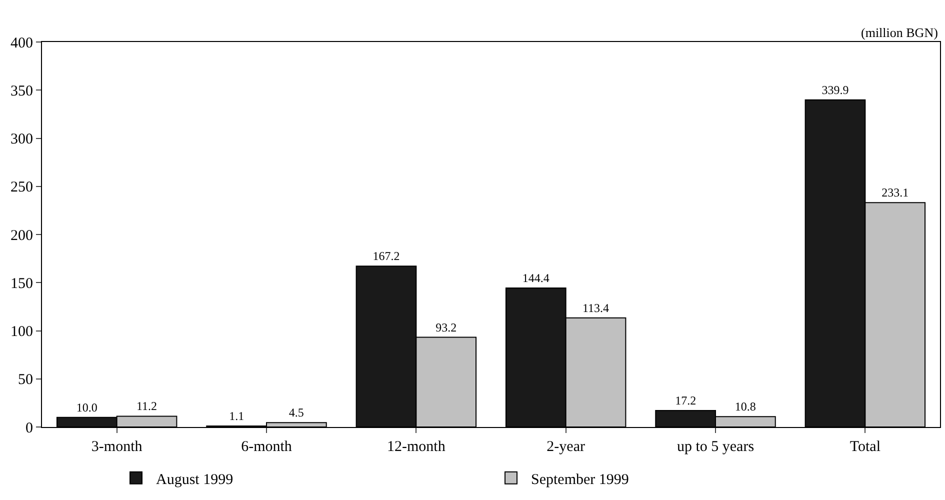  What do you see at coordinates (21, 43) in the screenshot?
I see `y-tick-label: 400` at bounding box center [21, 43].